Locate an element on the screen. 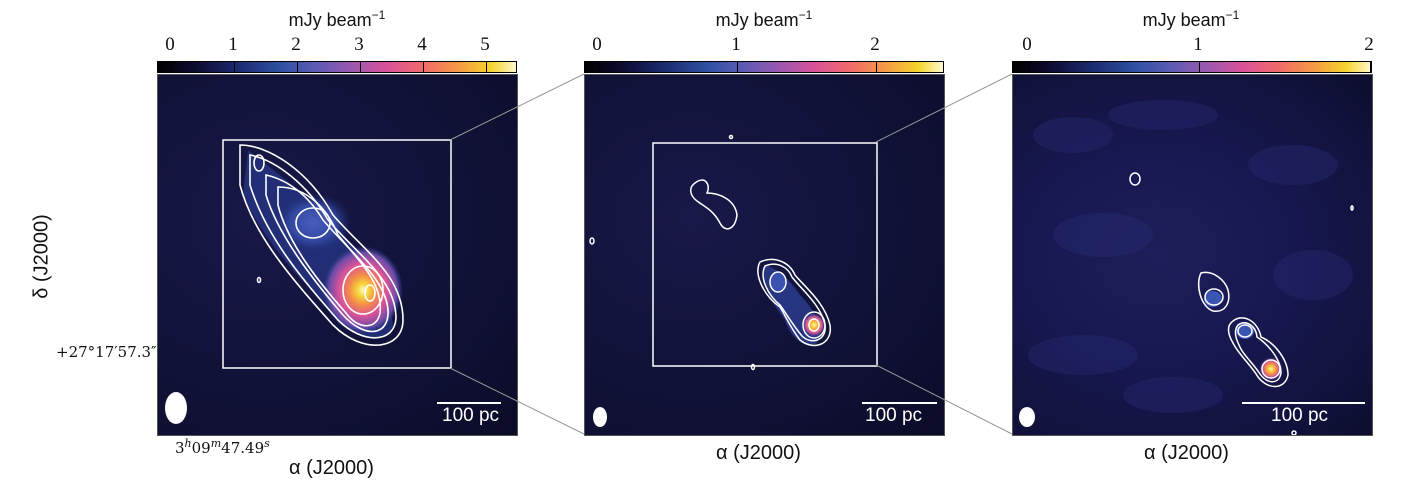  scalebar-1-label: 100 pc is located at coordinates (471, 415).